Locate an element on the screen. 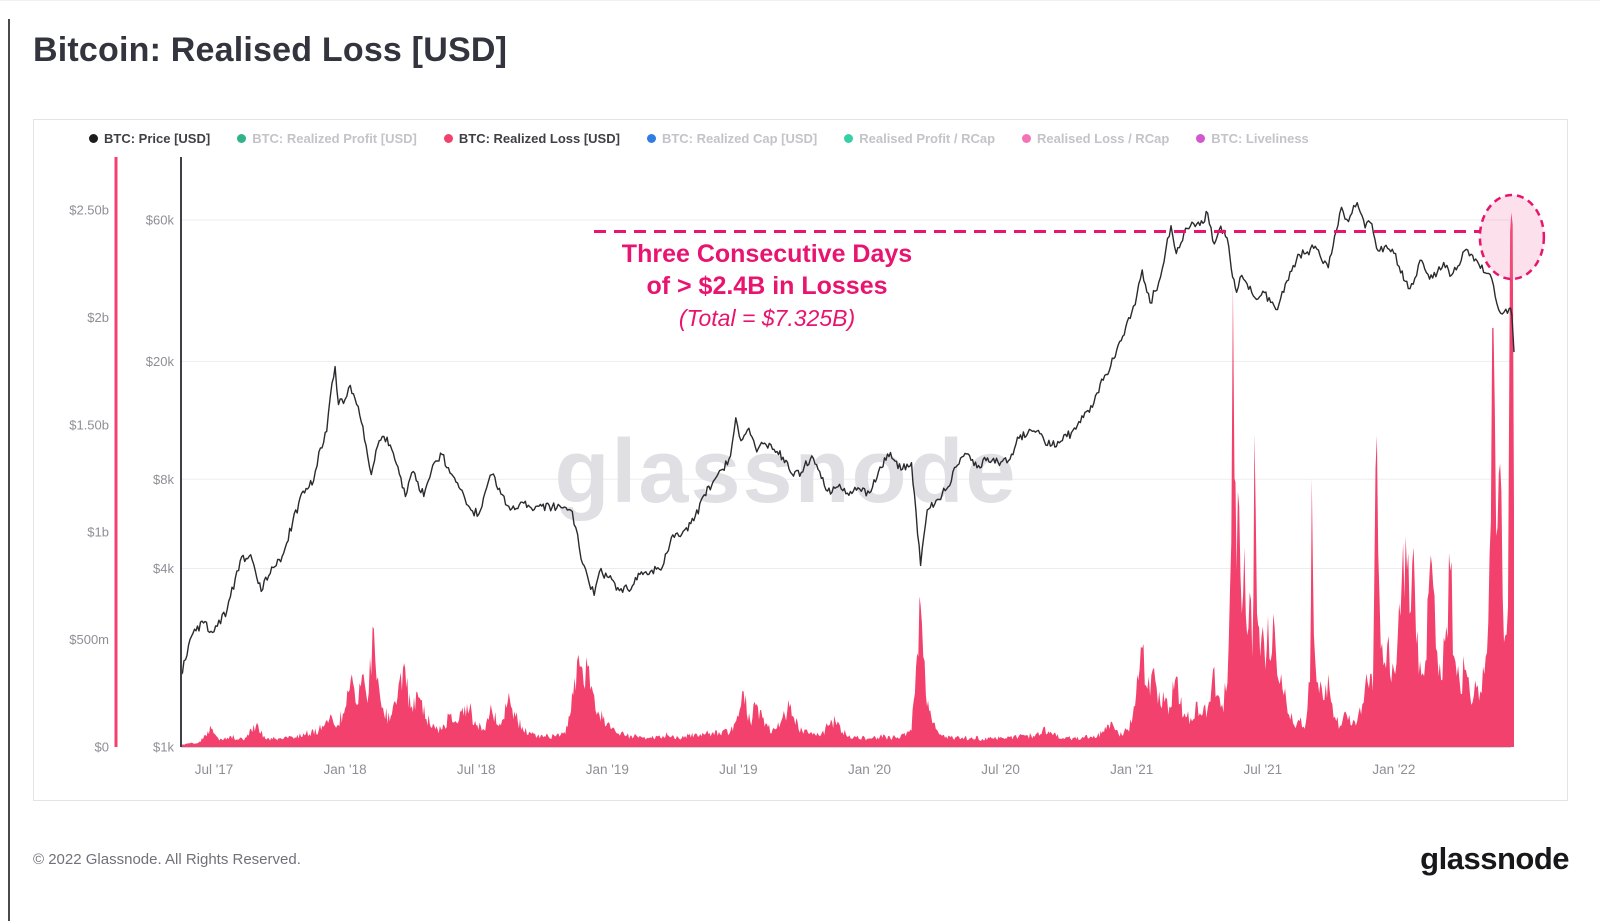  legend-item-6: BTC: Liveliness is located at coordinates (1252, 138).